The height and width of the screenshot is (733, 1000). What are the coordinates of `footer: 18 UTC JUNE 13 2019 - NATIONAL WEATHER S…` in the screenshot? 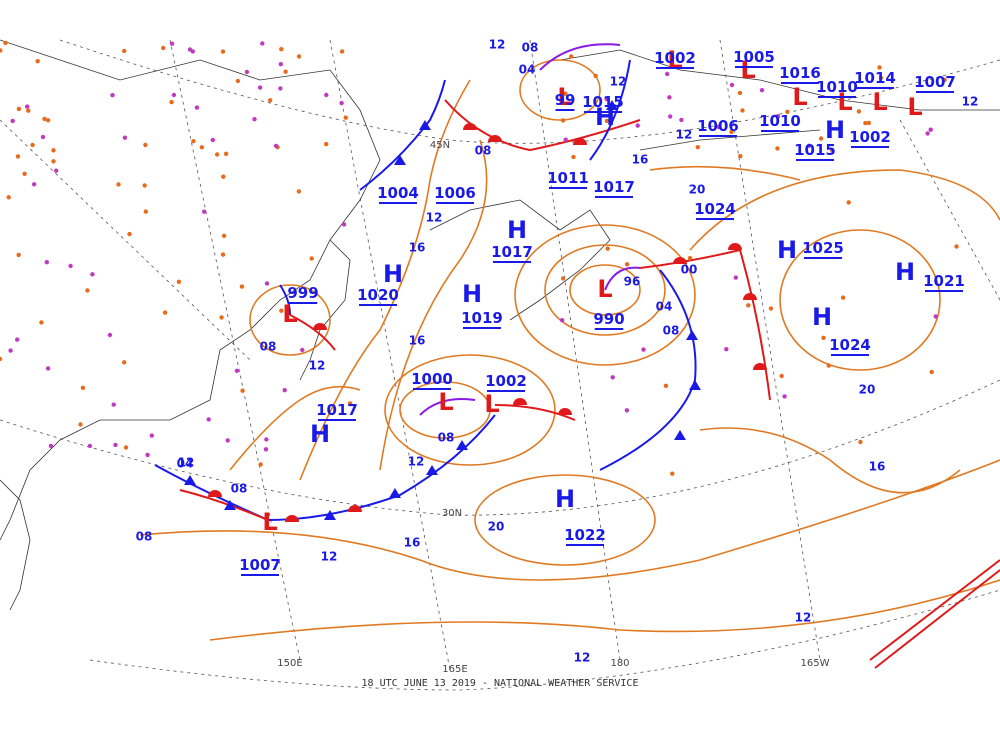 It's located at (500, 683).